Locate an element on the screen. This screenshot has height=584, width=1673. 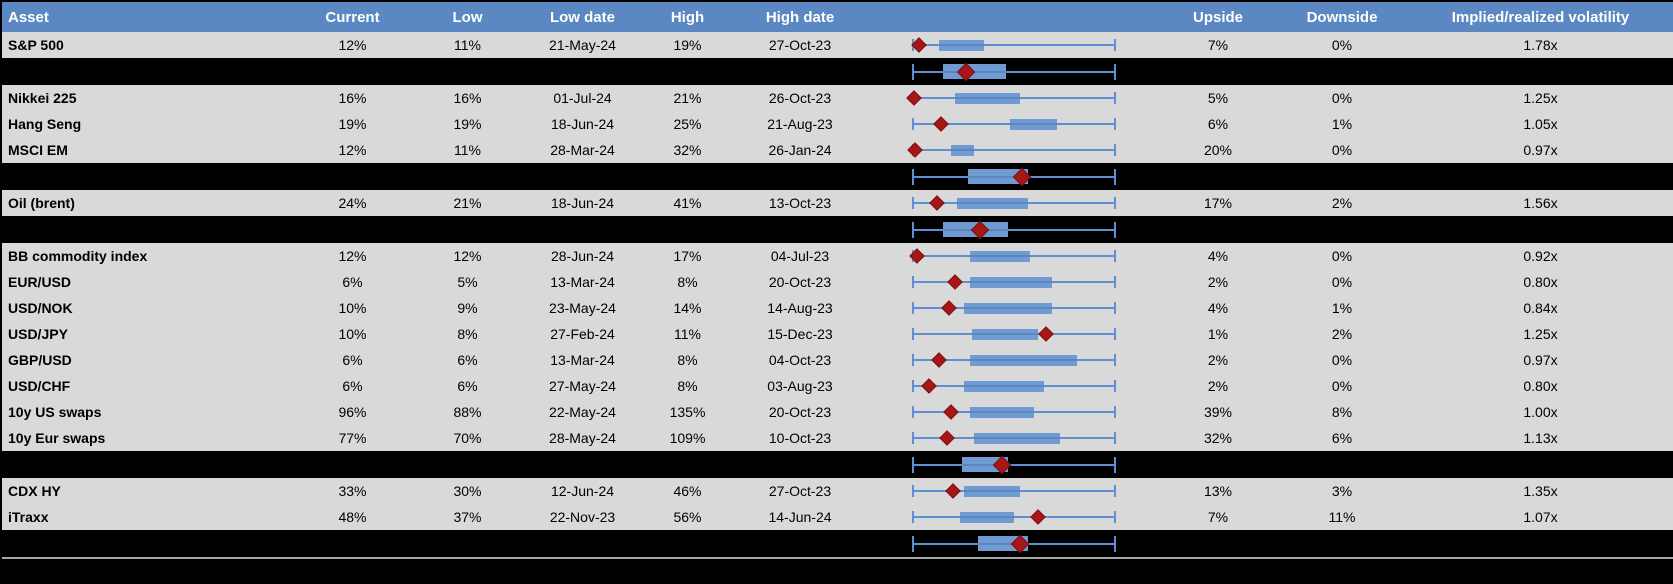
cell-asset: iTraxx is located at coordinates (28, 517).